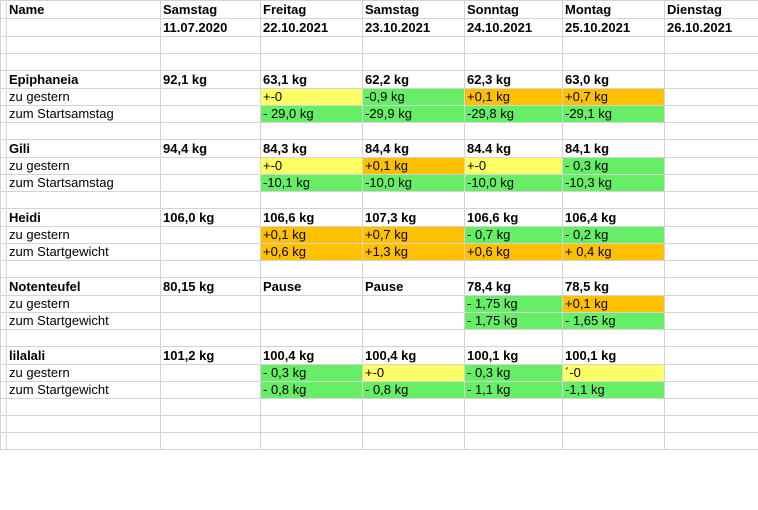 The height and width of the screenshot is (510, 758). Describe the element at coordinates (613, 321) in the screenshot. I see `total-cell: - 1,65 kg` at that location.